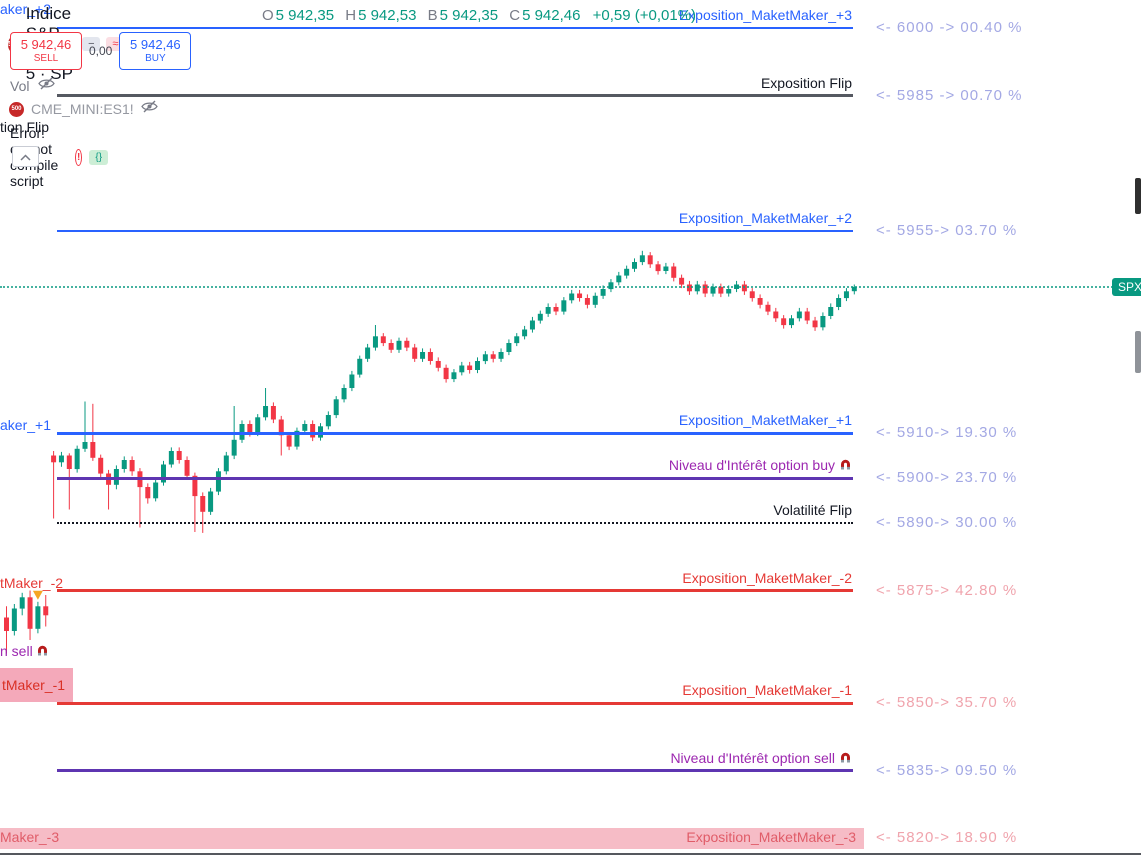 This screenshot has height=855, width=1141. What do you see at coordinates (551, 15) in the screenshot?
I see `close-value: 5 942,46` at bounding box center [551, 15].